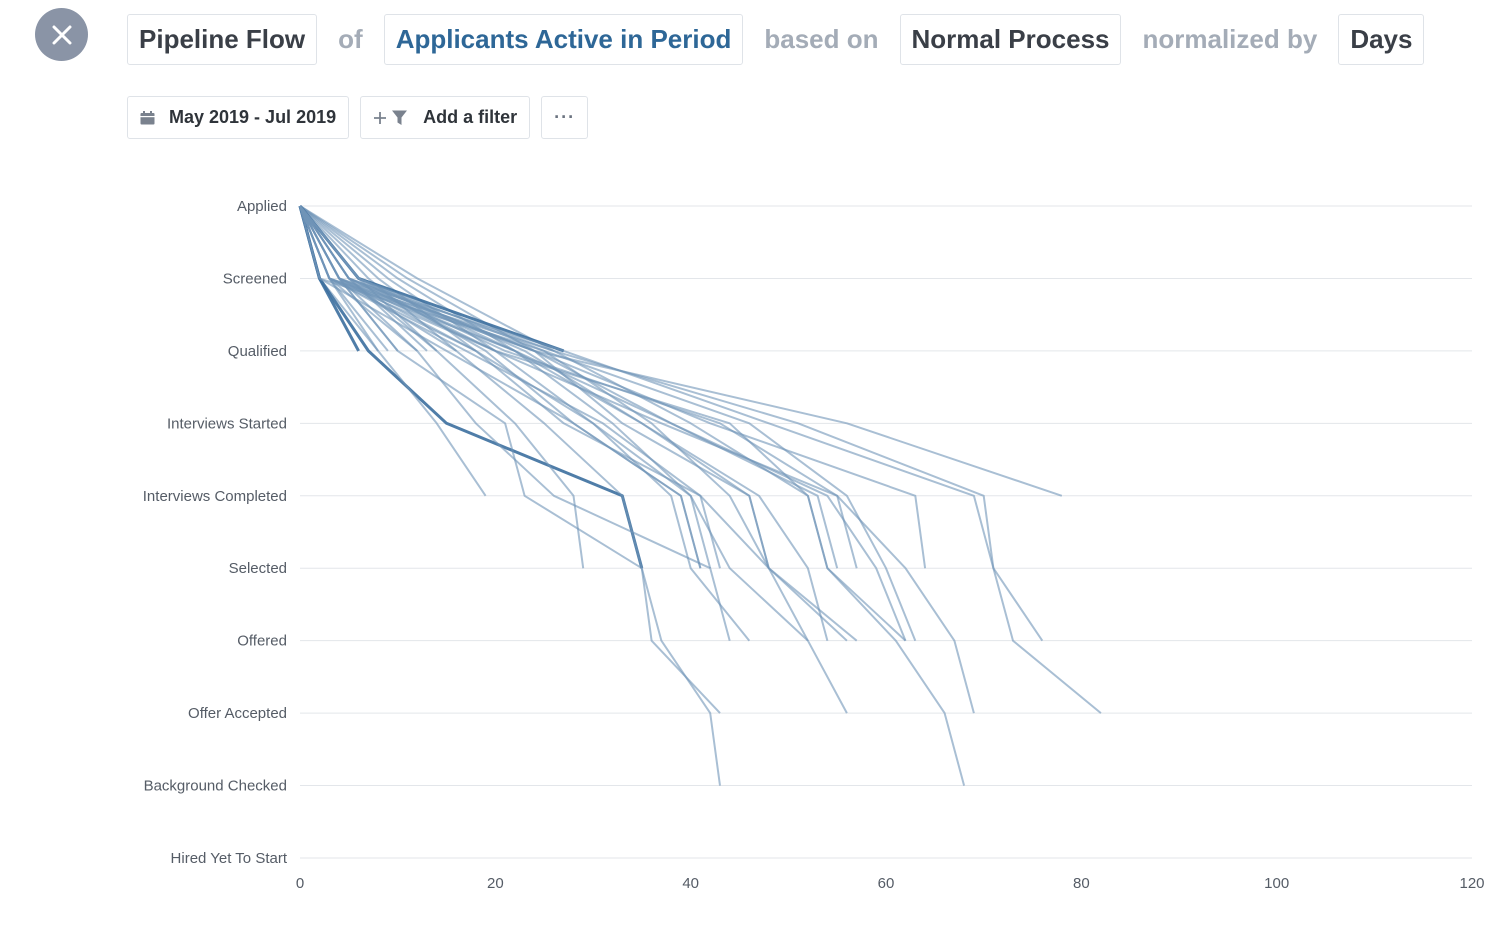  I want to click on date-range-label: May 2019 - Jul 2019, so click(253, 117).